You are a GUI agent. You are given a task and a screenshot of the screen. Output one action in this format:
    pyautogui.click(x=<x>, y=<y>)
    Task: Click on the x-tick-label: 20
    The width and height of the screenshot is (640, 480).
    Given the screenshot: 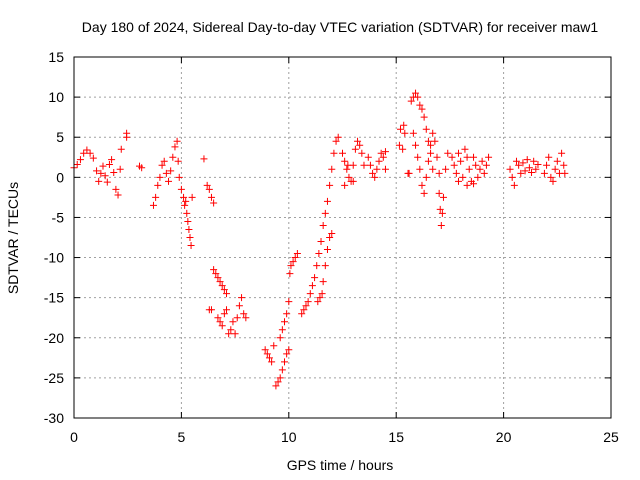 What is the action you would take?
    pyautogui.click(x=504, y=437)
    